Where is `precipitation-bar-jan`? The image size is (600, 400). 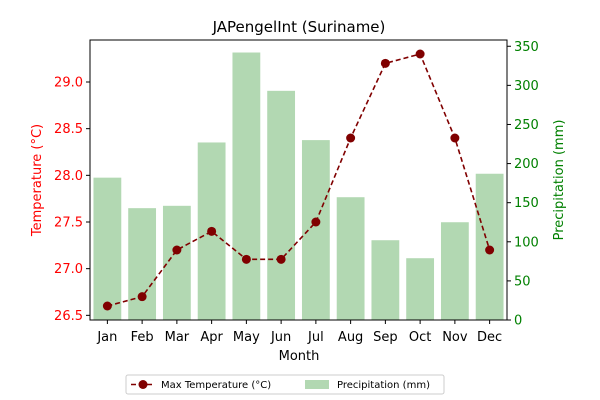
precipitation-bar-jan is located at coordinates (107, 248).